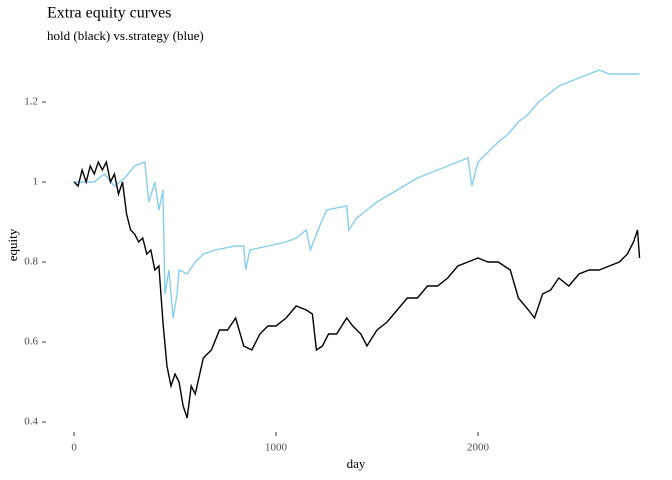 Image resolution: width=672 pixels, height=480 pixels. I want to click on x-axis-label: day, so click(356, 463).